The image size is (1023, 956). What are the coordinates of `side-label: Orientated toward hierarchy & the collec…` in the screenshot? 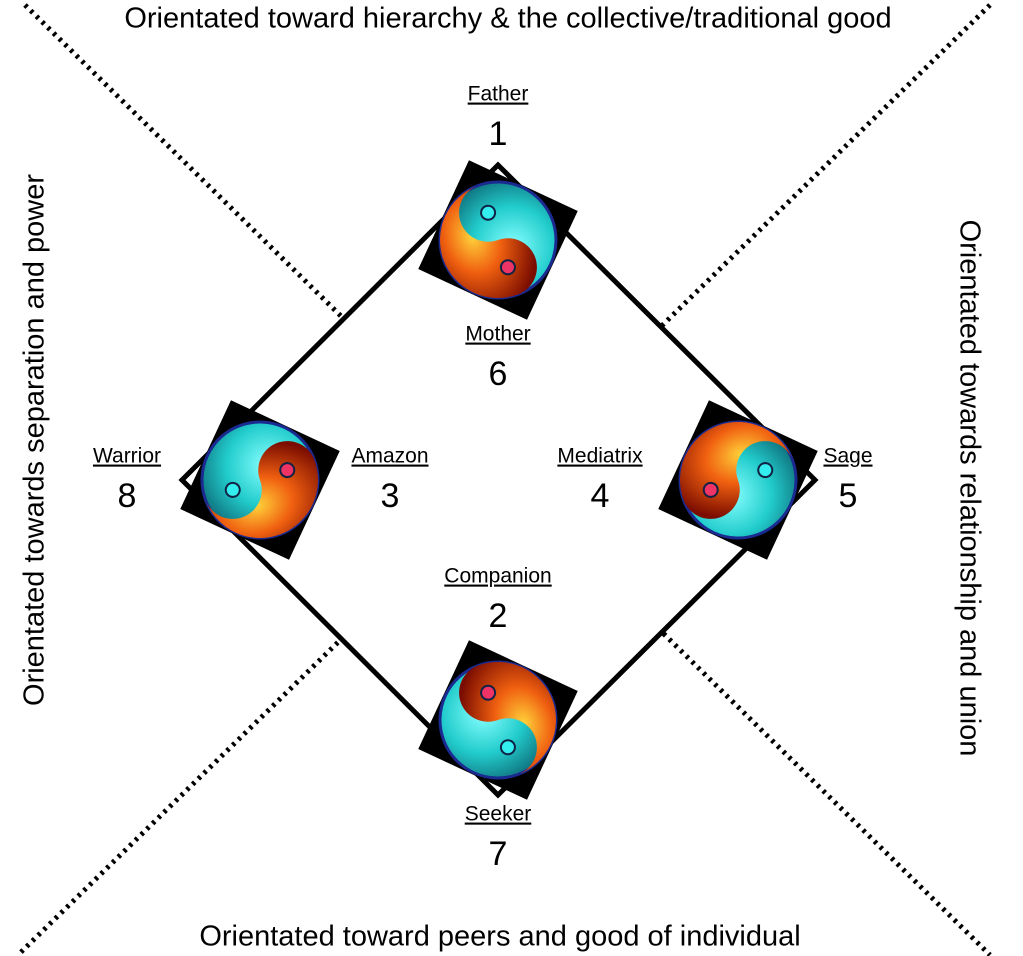 It's located at (507, 19).